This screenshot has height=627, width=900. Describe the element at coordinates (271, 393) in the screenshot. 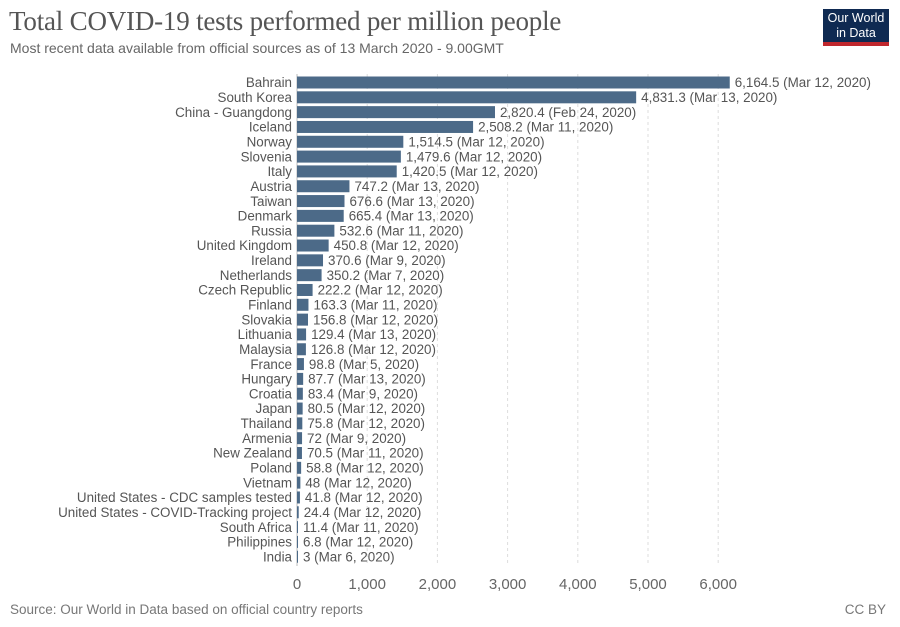

I see `category-label: Croatia` at that location.